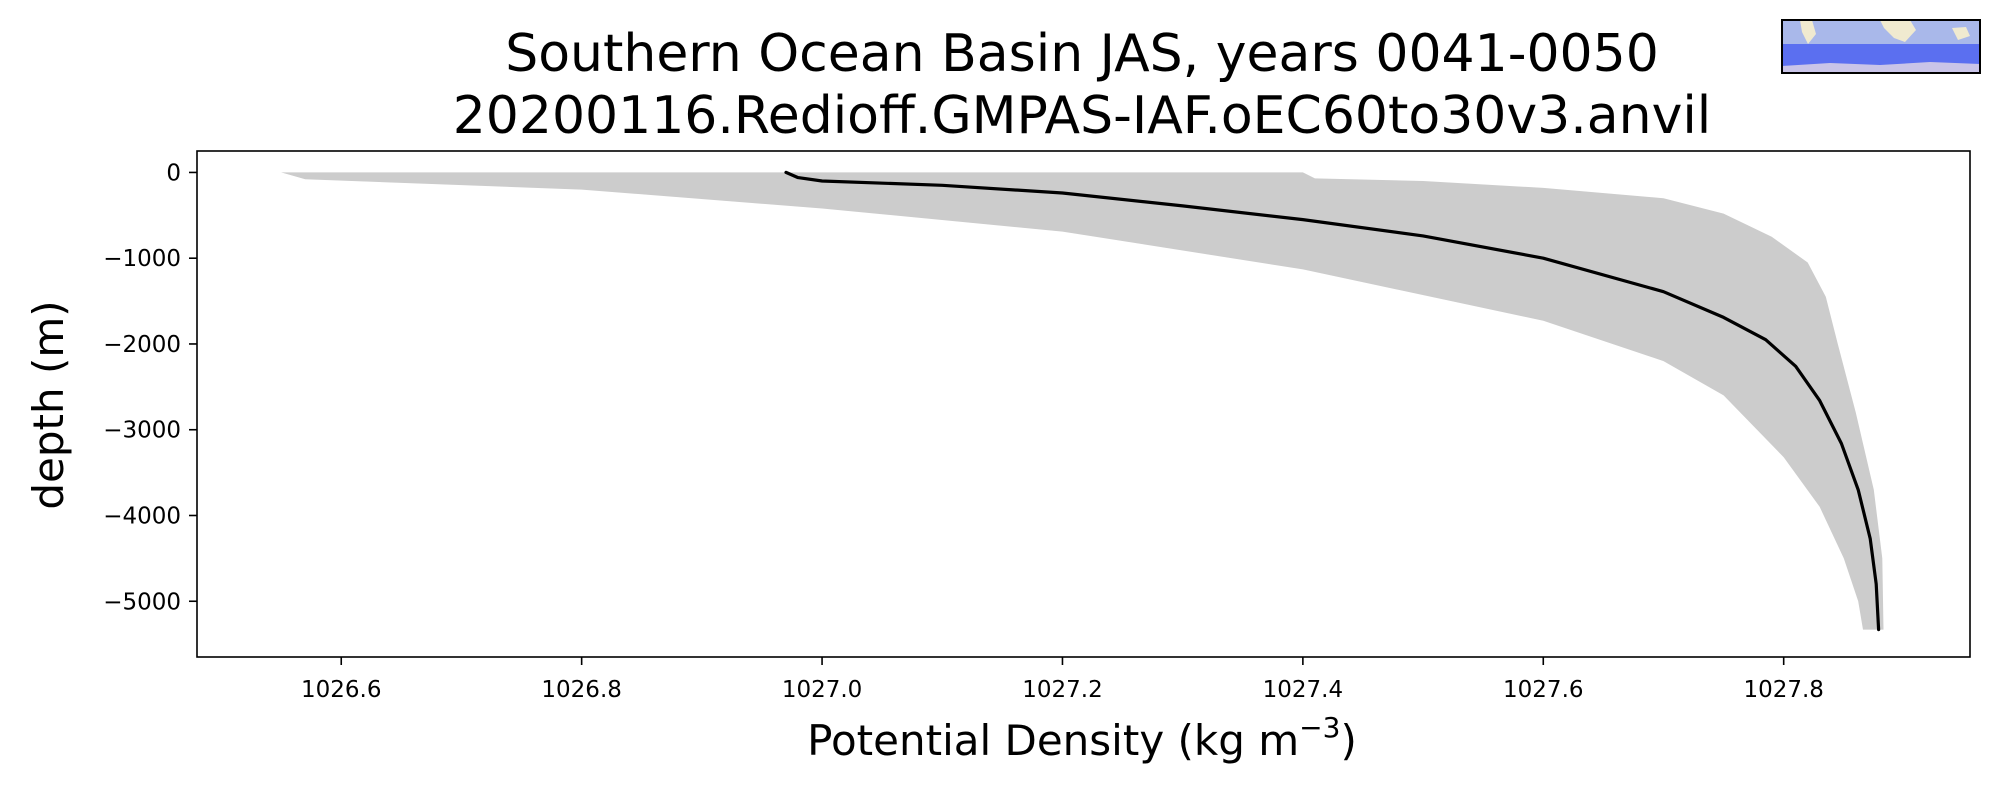 This screenshot has height=800, width=2000. Describe the element at coordinates (1319, 727) in the screenshot. I see `x-axis-label-superscript: −3` at that location.